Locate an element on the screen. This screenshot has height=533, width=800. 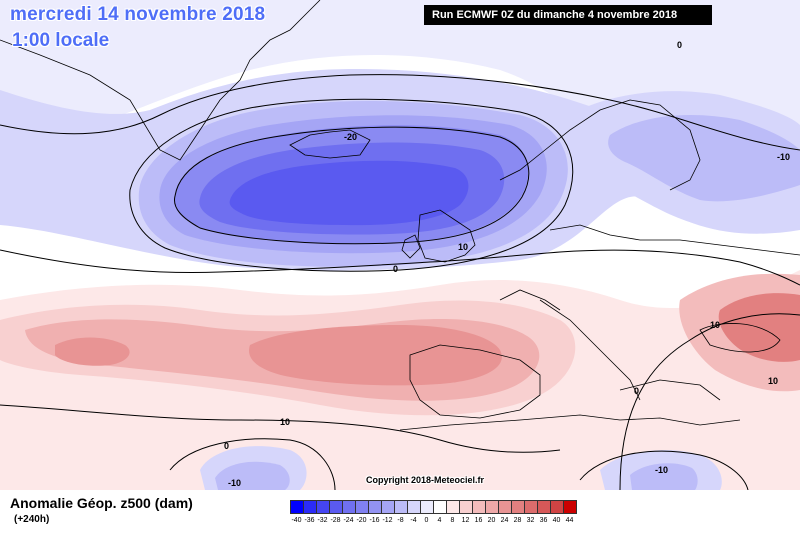
legend-tick: 32 is located at coordinates (530, 520).